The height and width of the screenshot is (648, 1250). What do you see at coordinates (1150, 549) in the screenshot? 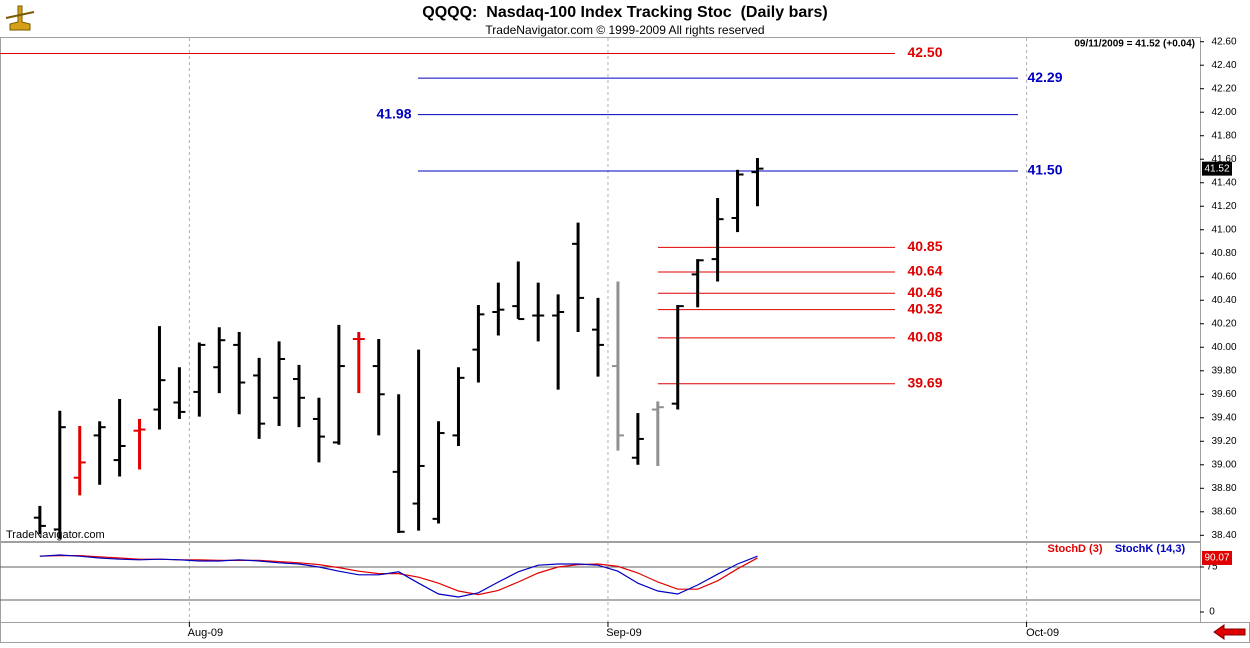
I see `legend-entry: StochK (14,3)` at bounding box center [1150, 549].